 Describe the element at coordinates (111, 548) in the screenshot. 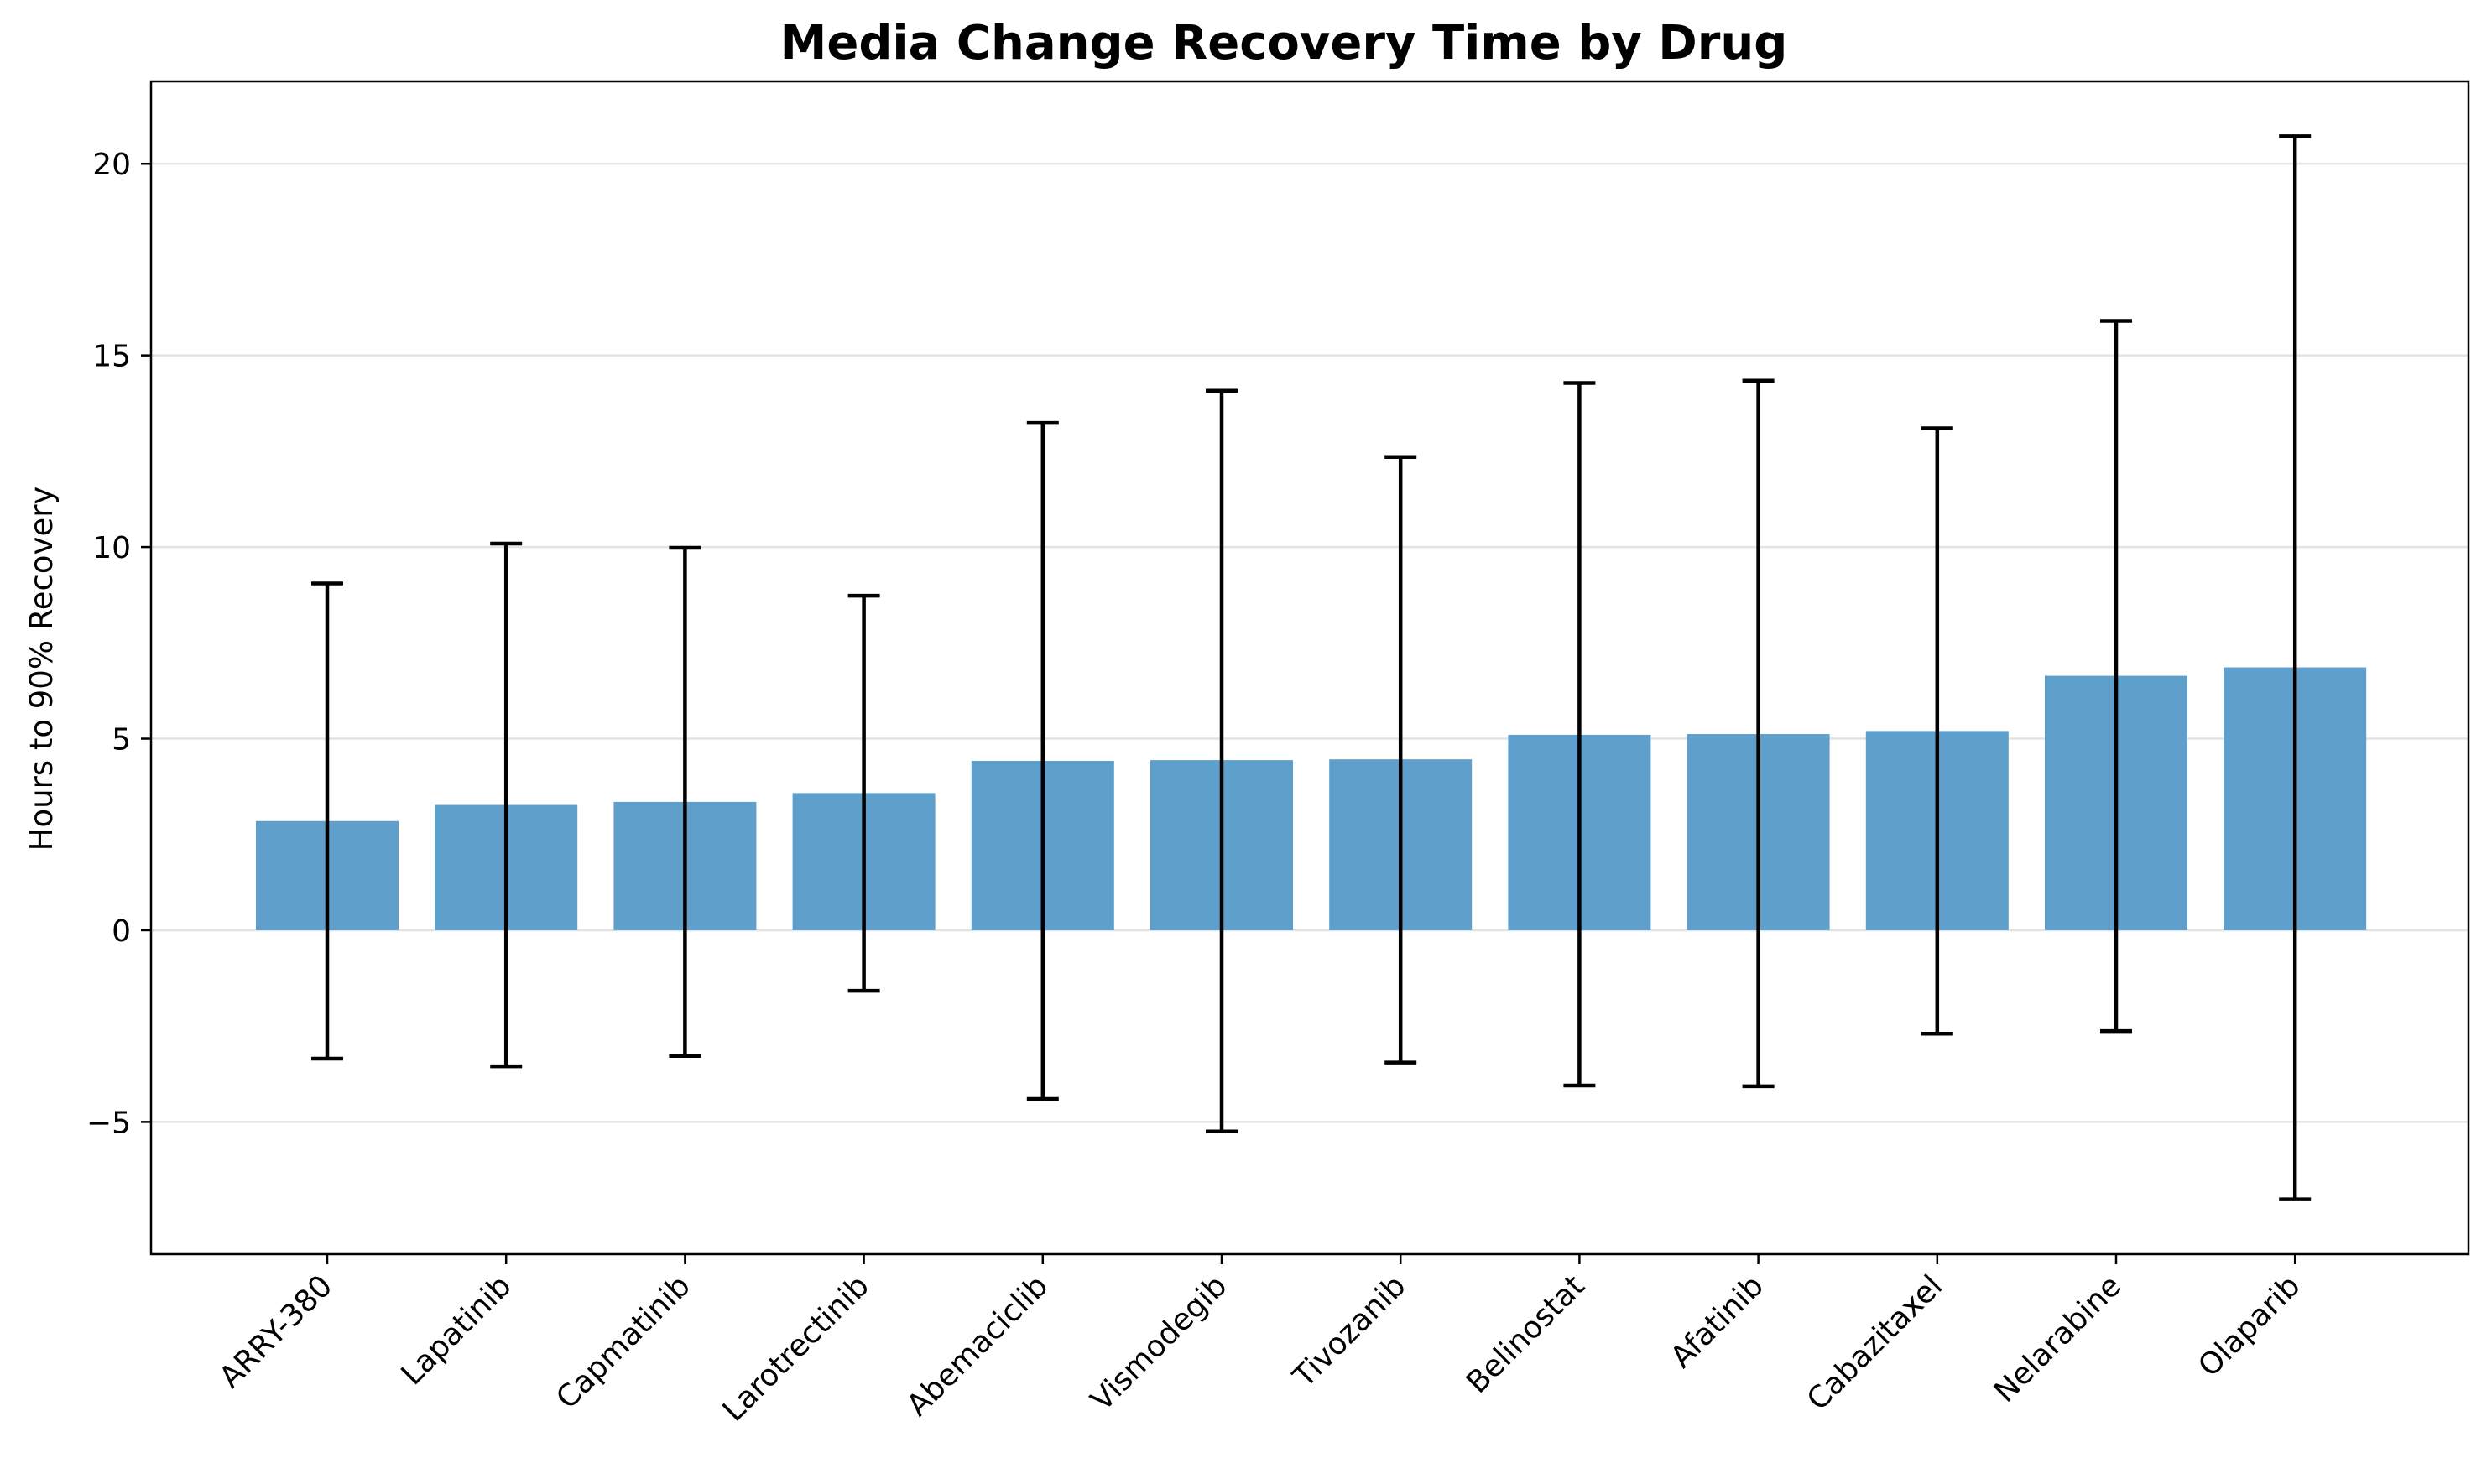

I see `y-tick-label: 10` at that location.